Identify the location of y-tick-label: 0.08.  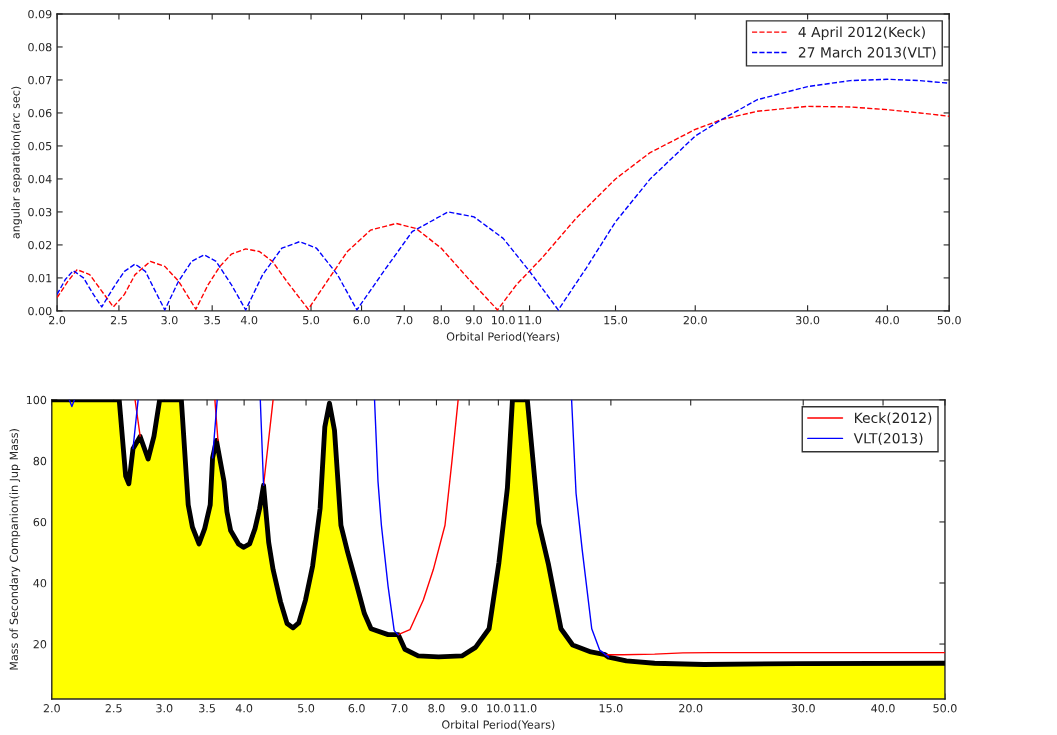
(40, 47).